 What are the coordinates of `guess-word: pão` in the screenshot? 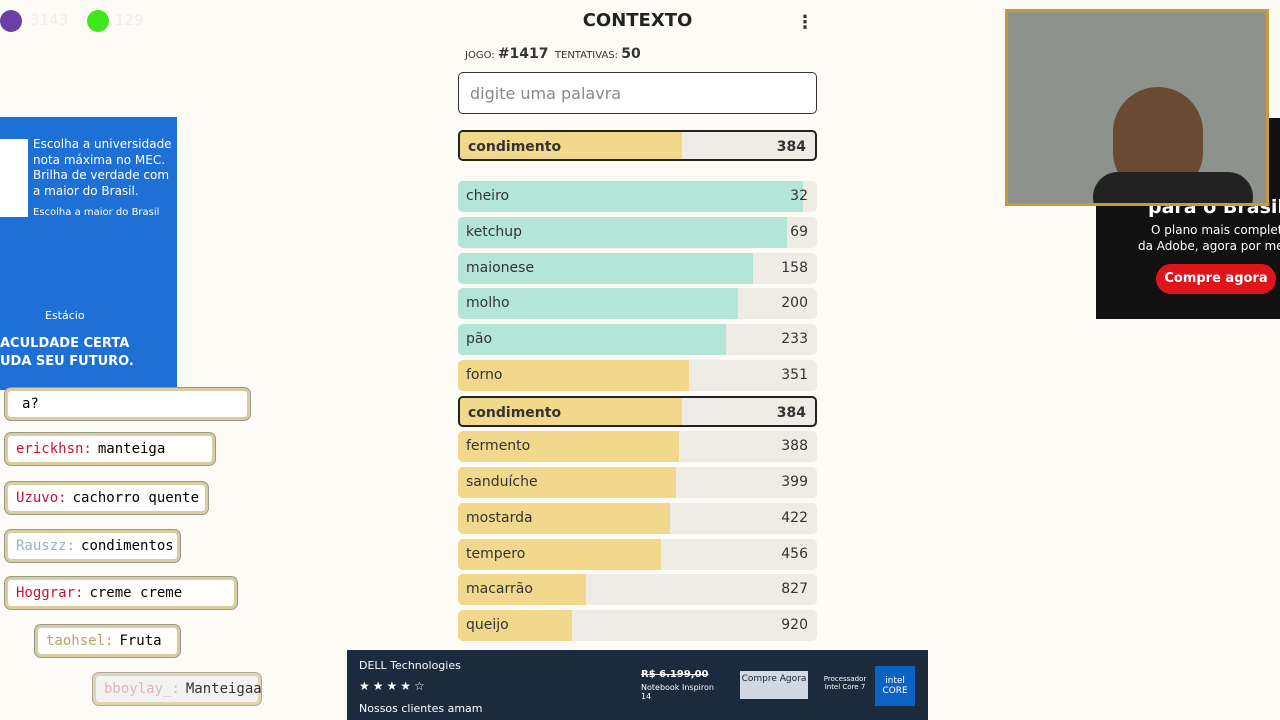 It's located at (479, 339).